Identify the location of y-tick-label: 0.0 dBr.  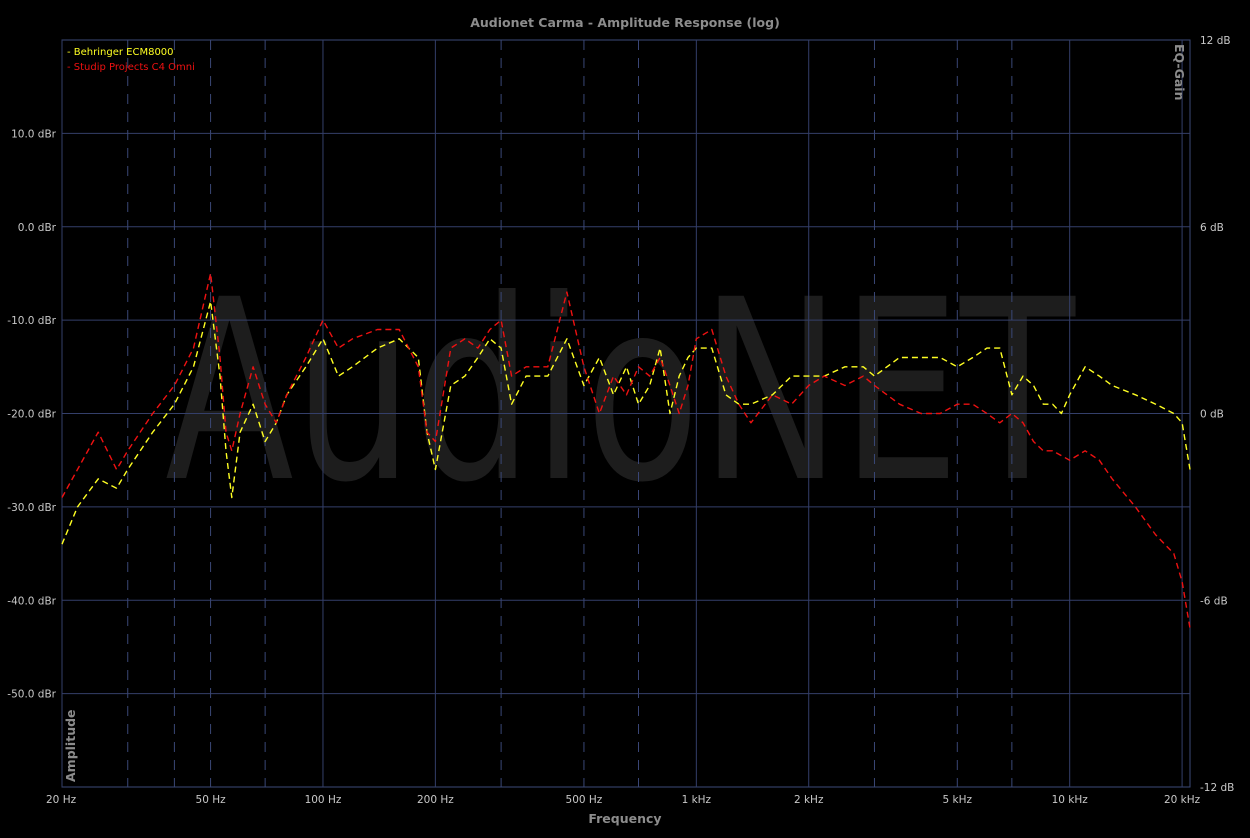
(37, 228).